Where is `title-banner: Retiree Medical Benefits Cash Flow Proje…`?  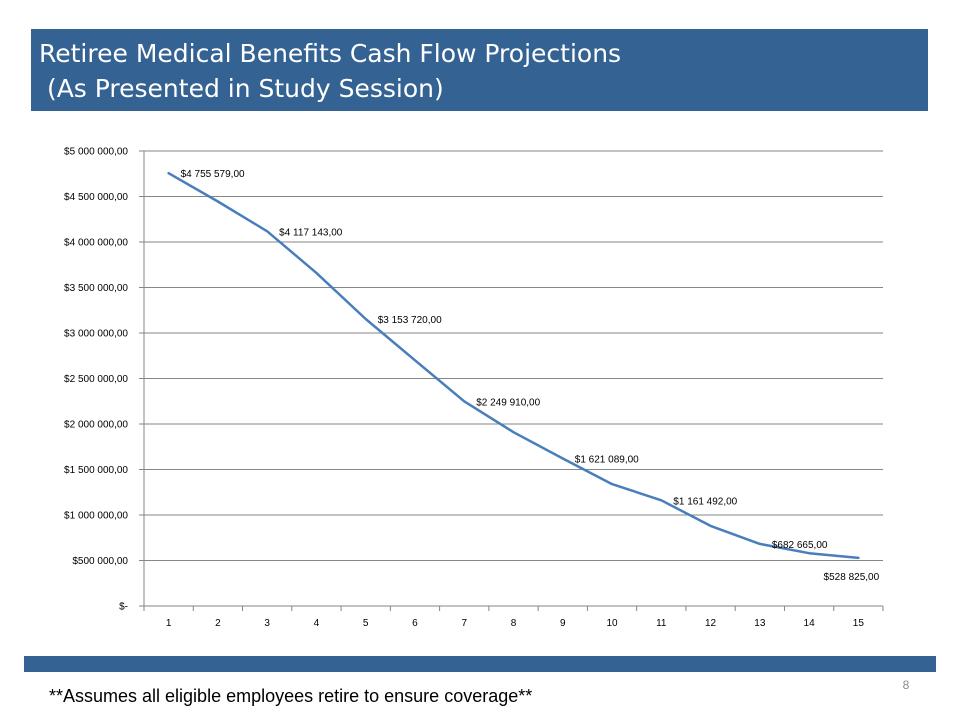
title-banner: Retiree Medical Benefits Cash Flow Proje… is located at coordinates (479, 70).